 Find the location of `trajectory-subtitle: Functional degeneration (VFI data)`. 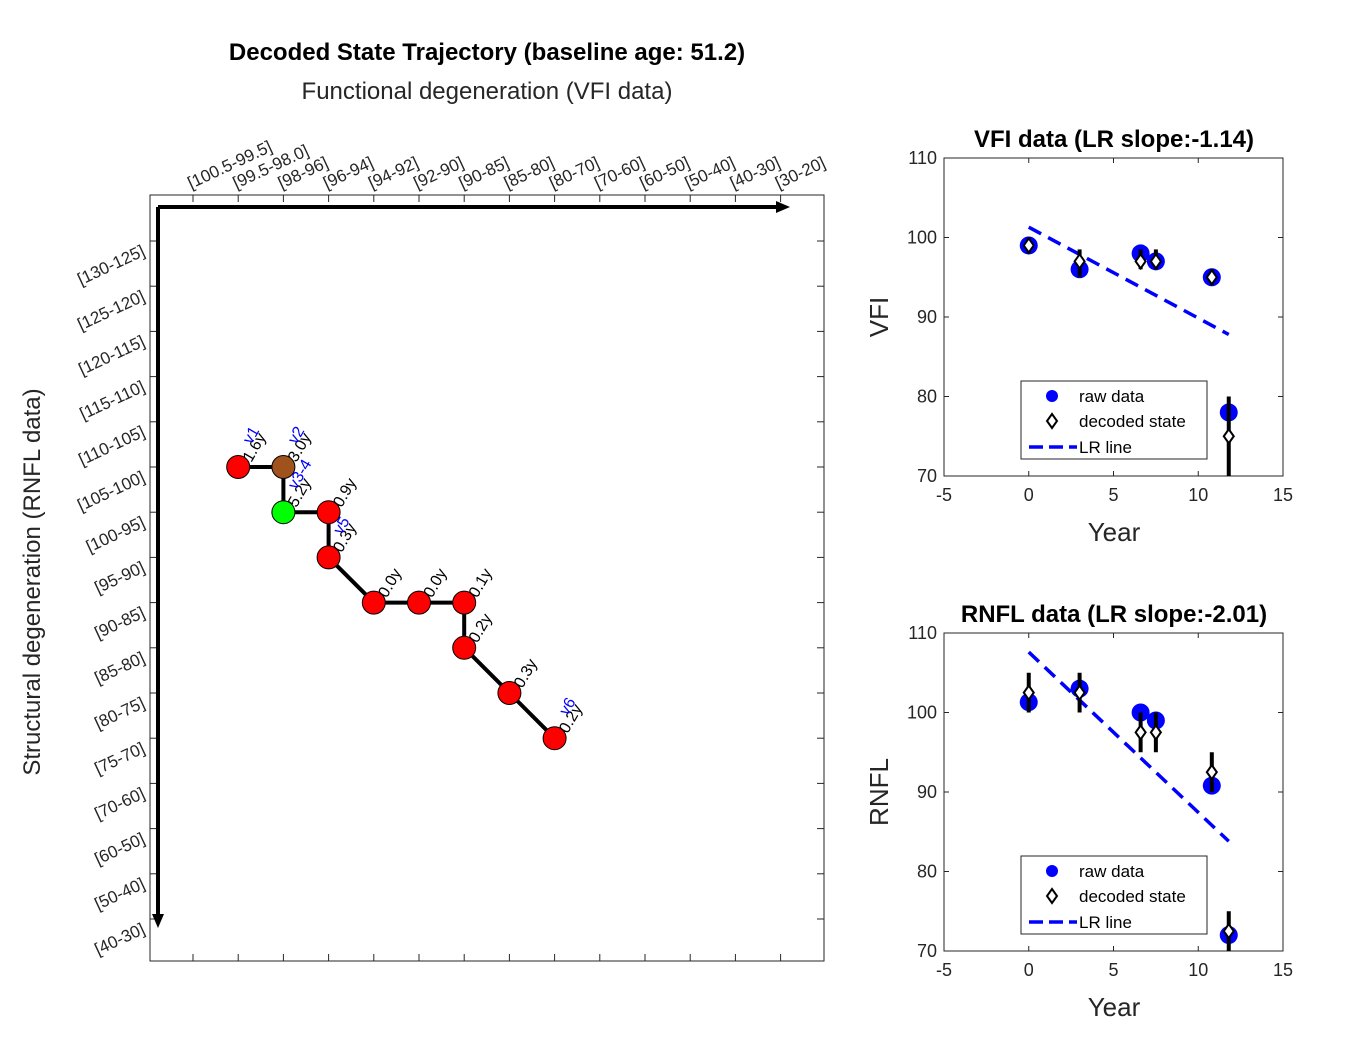

trajectory-subtitle: Functional degeneration (VFI data) is located at coordinates (487, 91).